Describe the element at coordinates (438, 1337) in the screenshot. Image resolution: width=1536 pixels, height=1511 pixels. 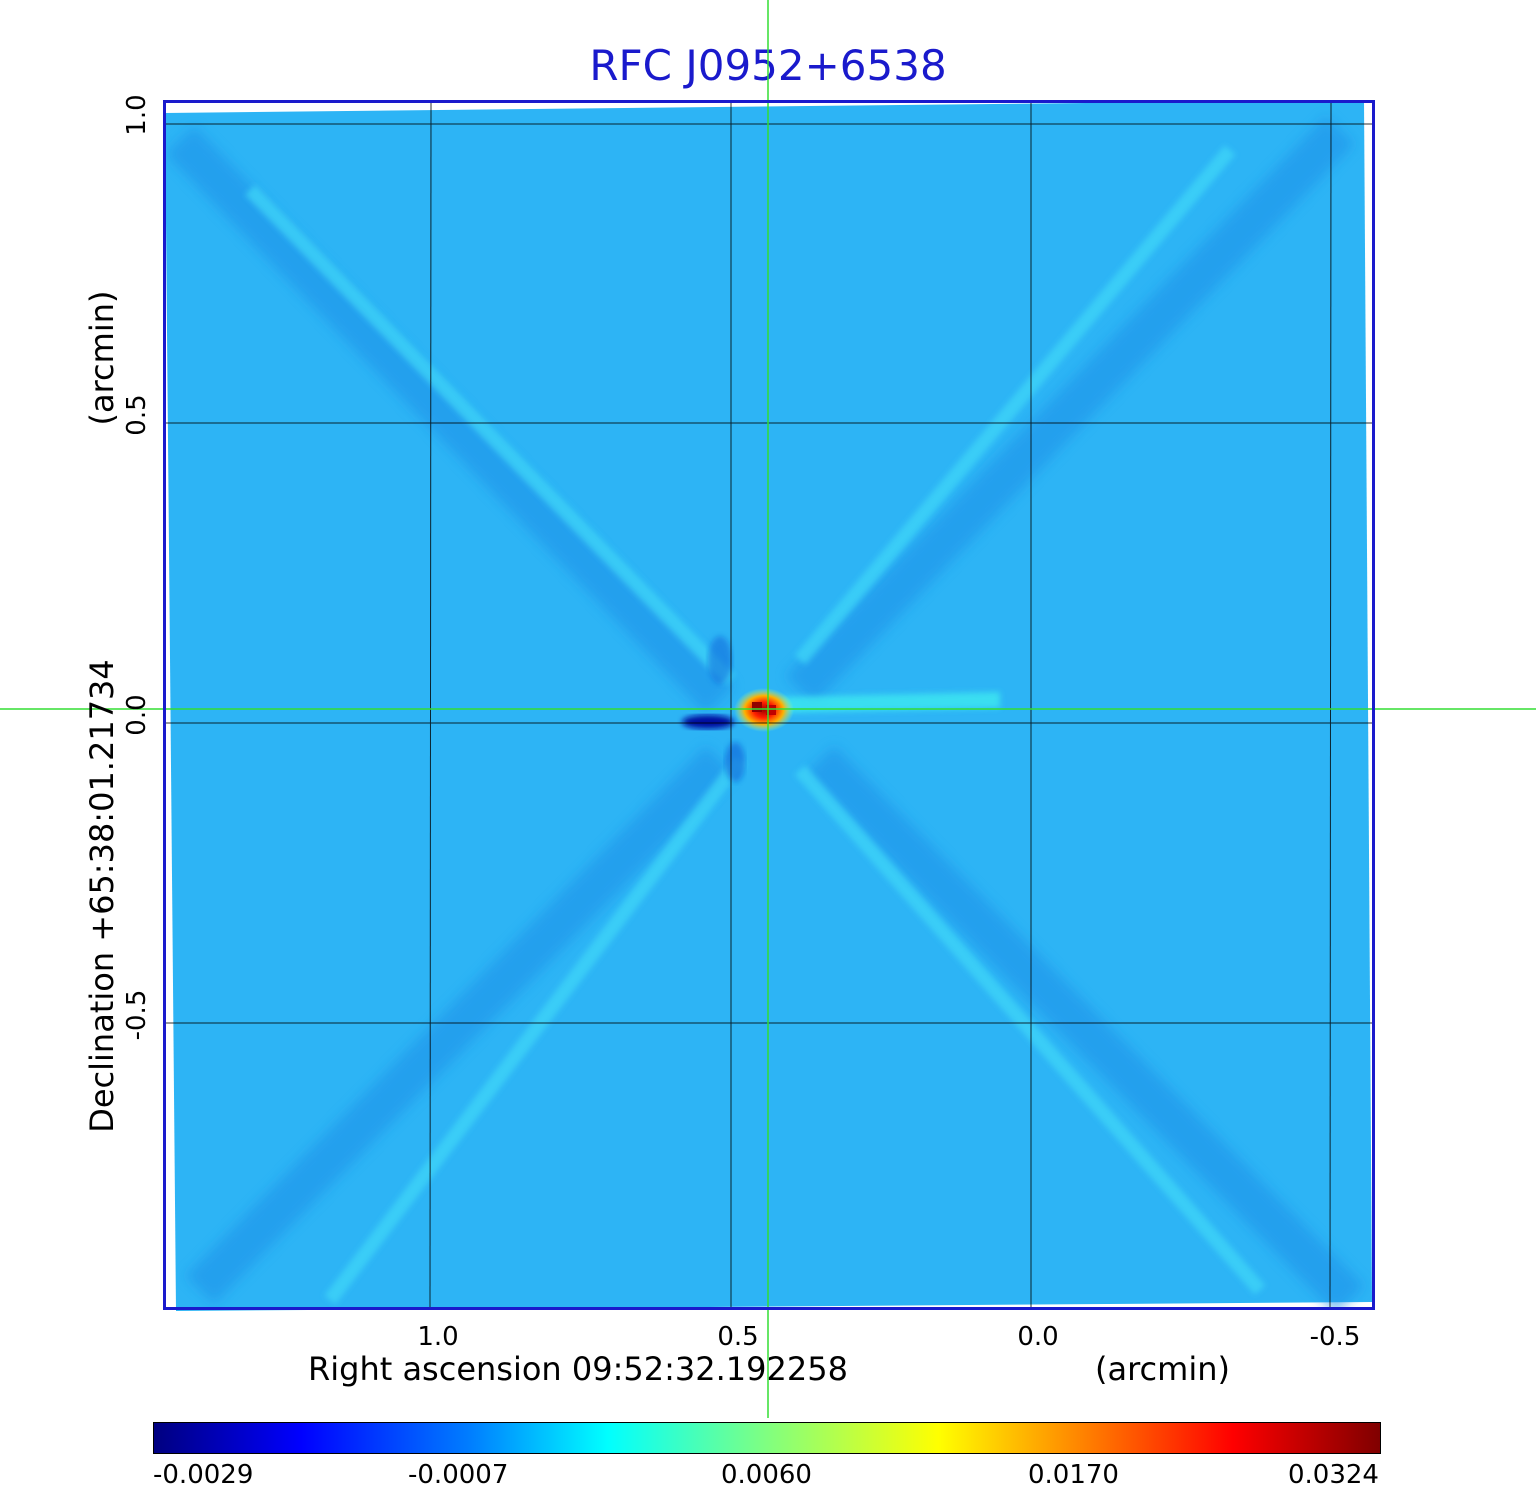
I see `x-tick-label: 1.0` at that location.